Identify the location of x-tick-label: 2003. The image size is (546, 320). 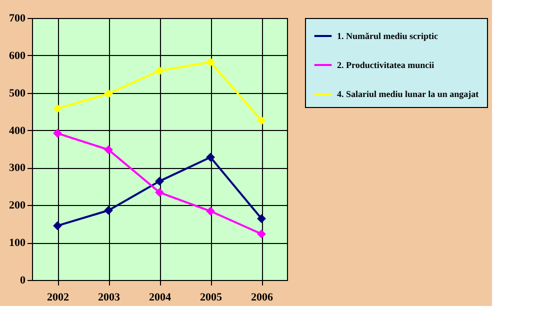
(109, 298).